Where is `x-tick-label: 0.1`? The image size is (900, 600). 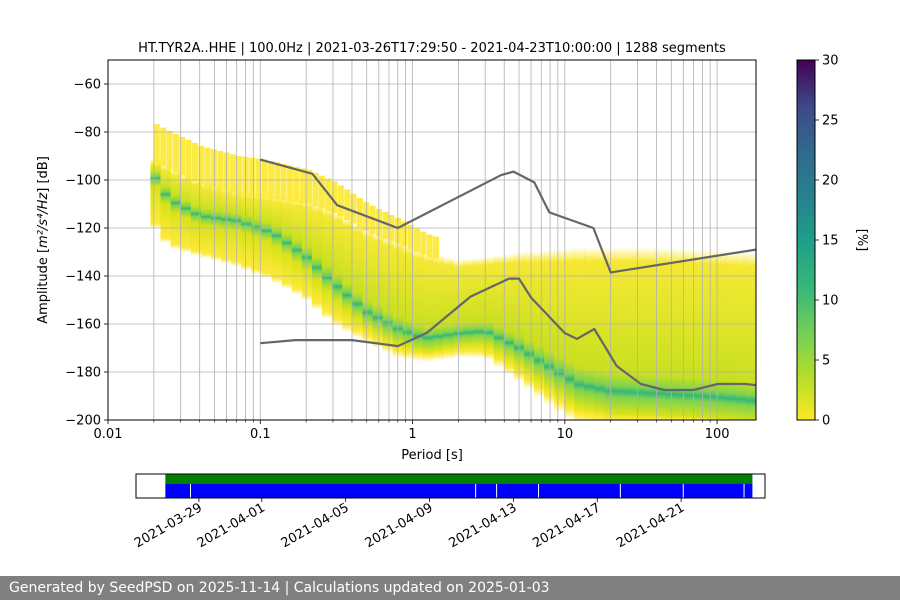 x-tick-label: 0.1 is located at coordinates (260, 434).